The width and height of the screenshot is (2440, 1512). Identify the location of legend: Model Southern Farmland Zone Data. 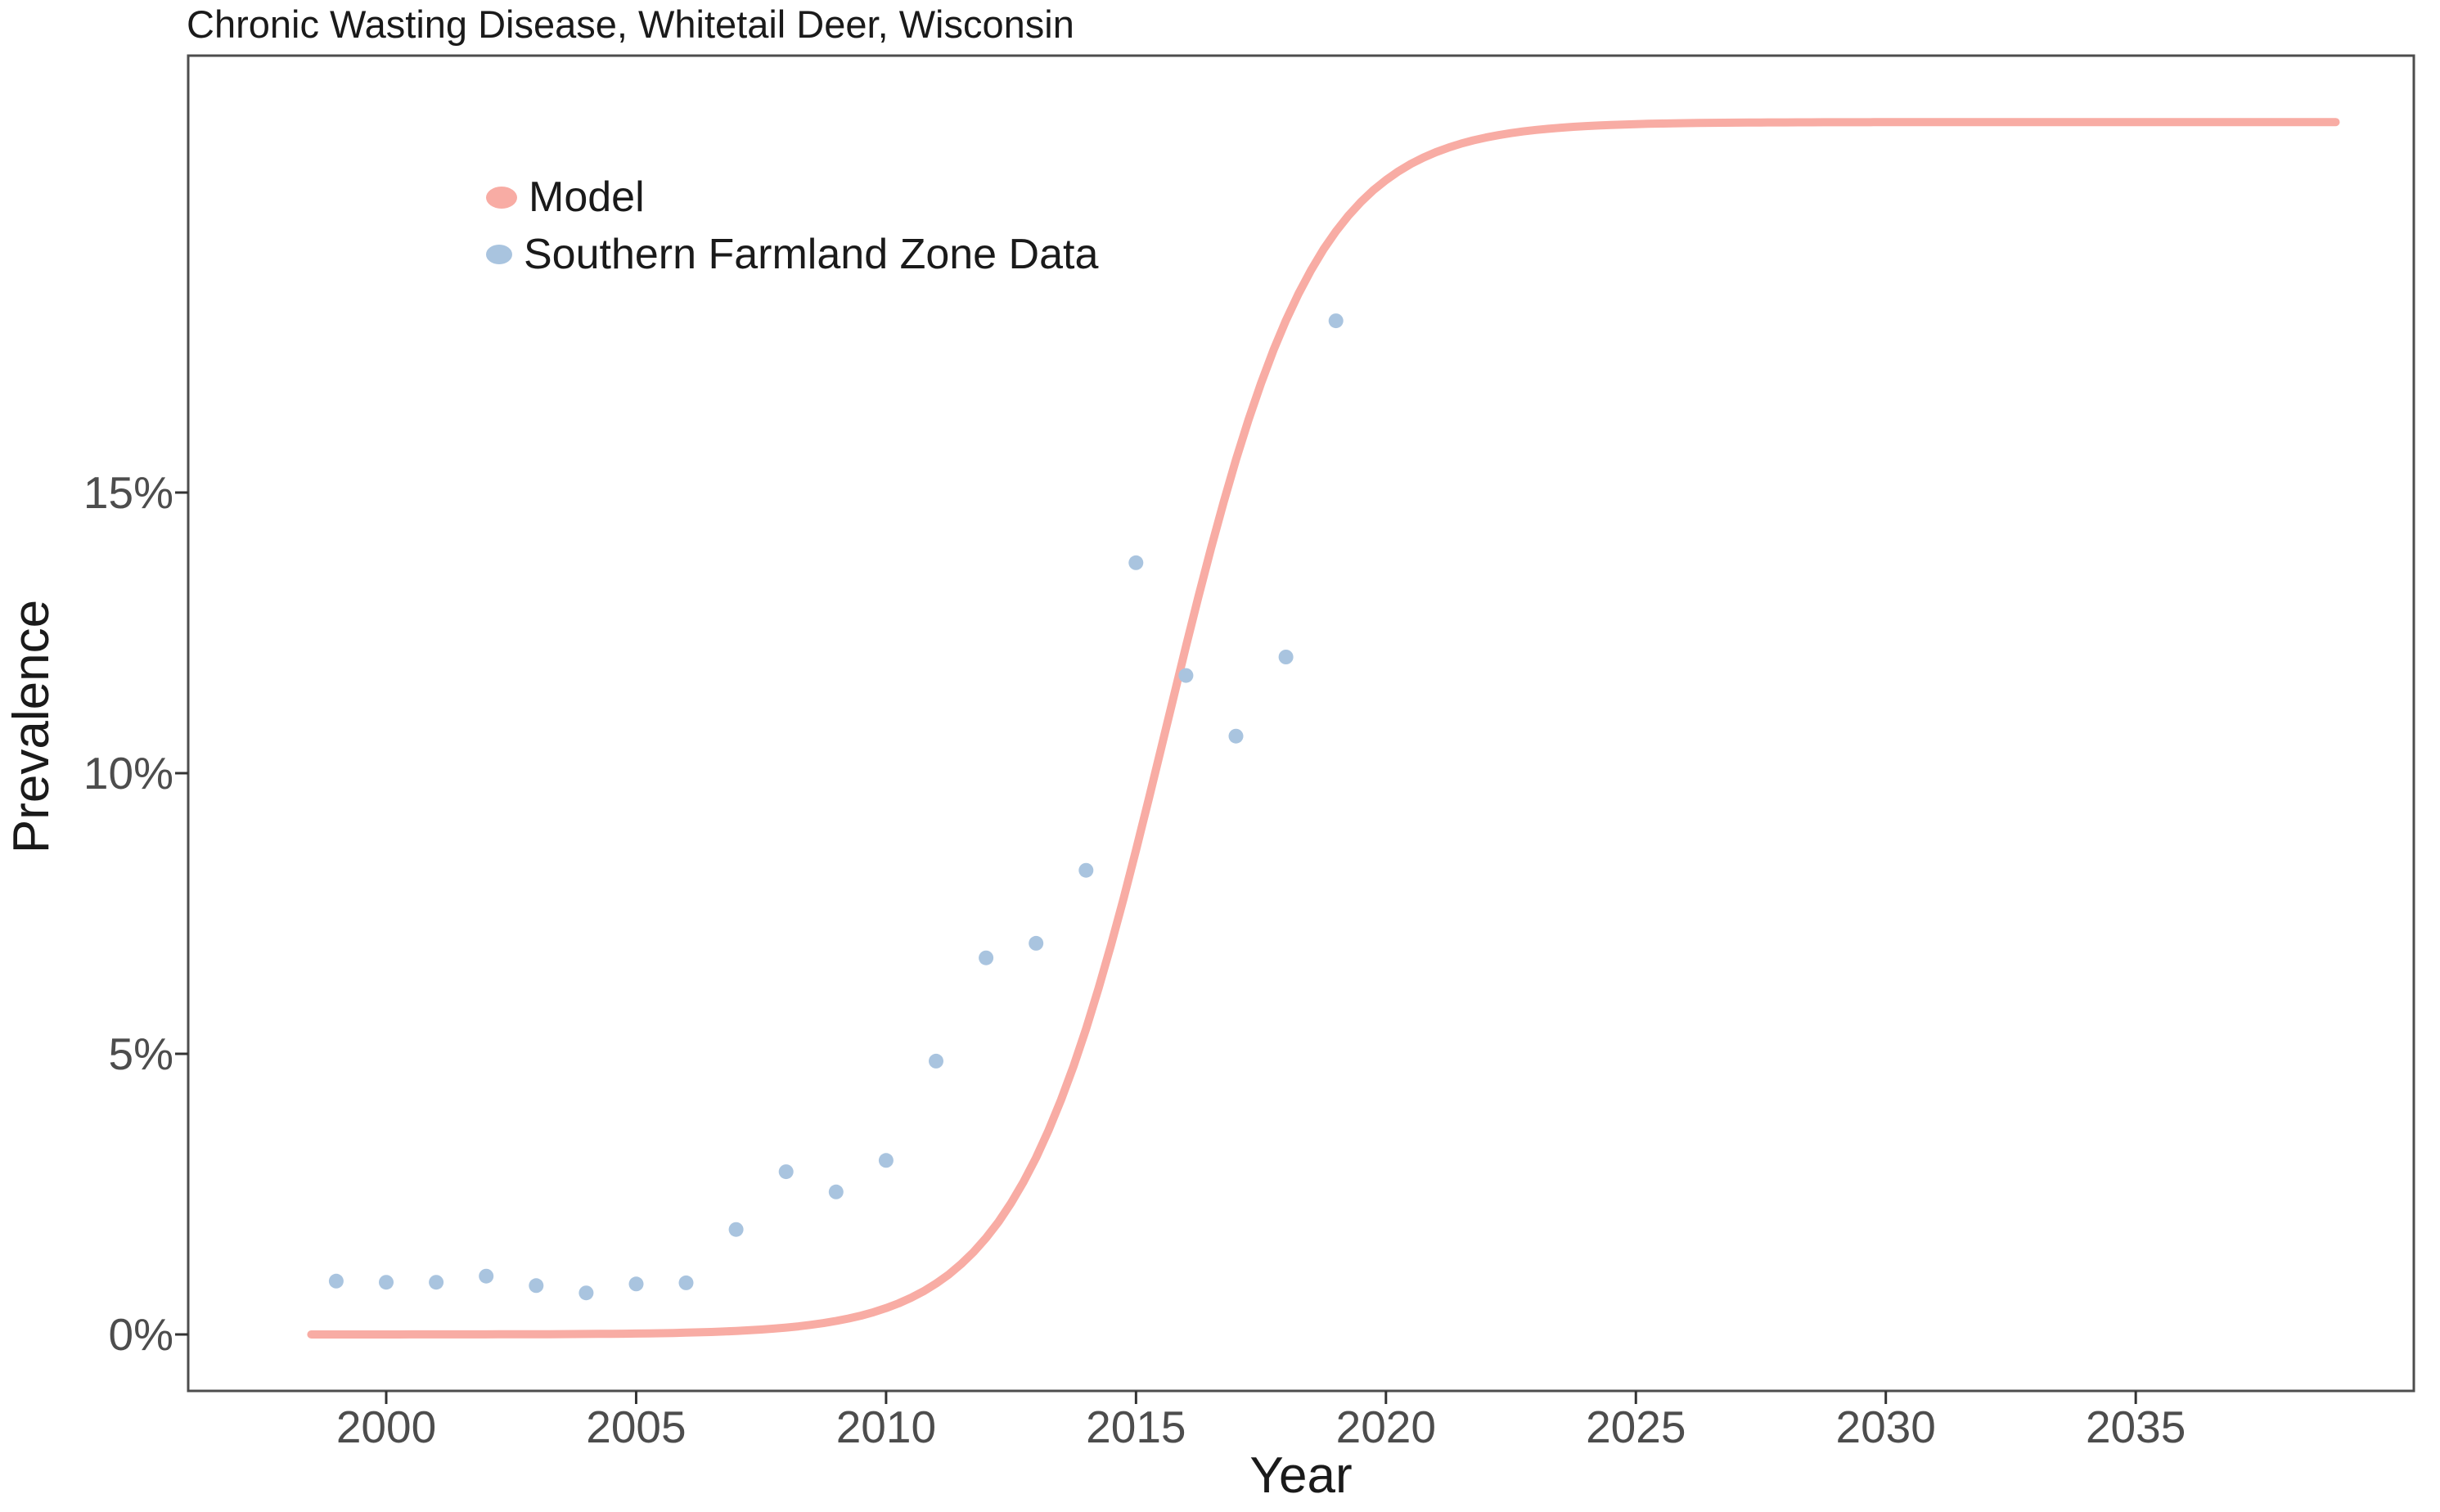
(792, 226).